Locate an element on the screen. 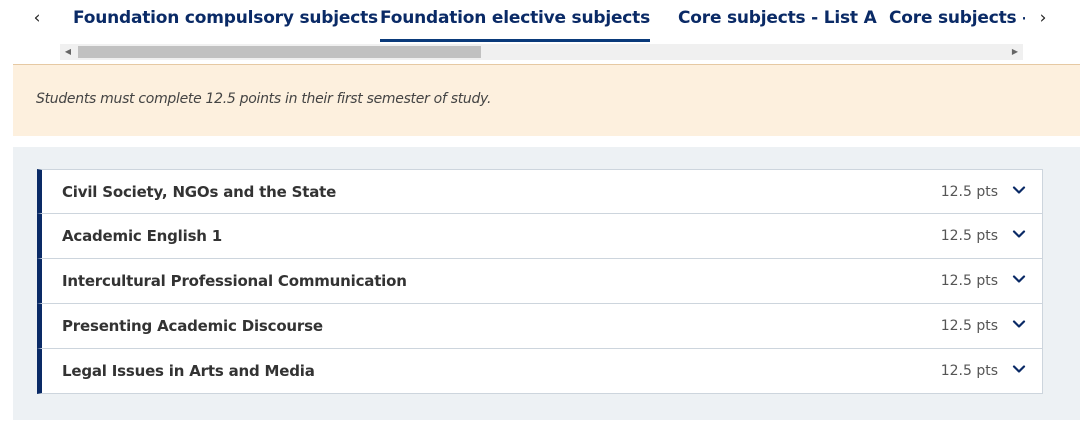 The height and width of the screenshot is (425, 1080). scroll-right-icon: ▶ is located at coordinates (1015, 51).